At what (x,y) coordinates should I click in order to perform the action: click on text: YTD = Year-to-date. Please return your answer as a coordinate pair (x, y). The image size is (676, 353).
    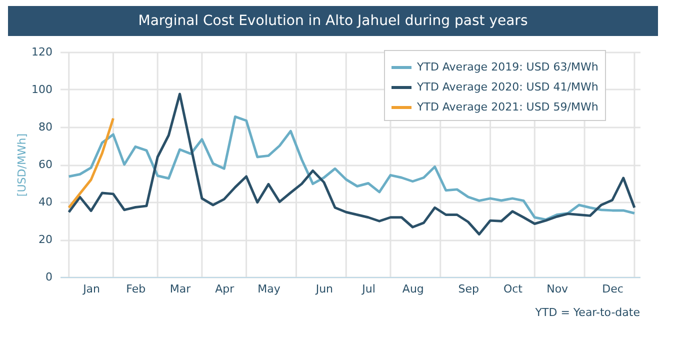
    Looking at the image, I should click on (587, 312).